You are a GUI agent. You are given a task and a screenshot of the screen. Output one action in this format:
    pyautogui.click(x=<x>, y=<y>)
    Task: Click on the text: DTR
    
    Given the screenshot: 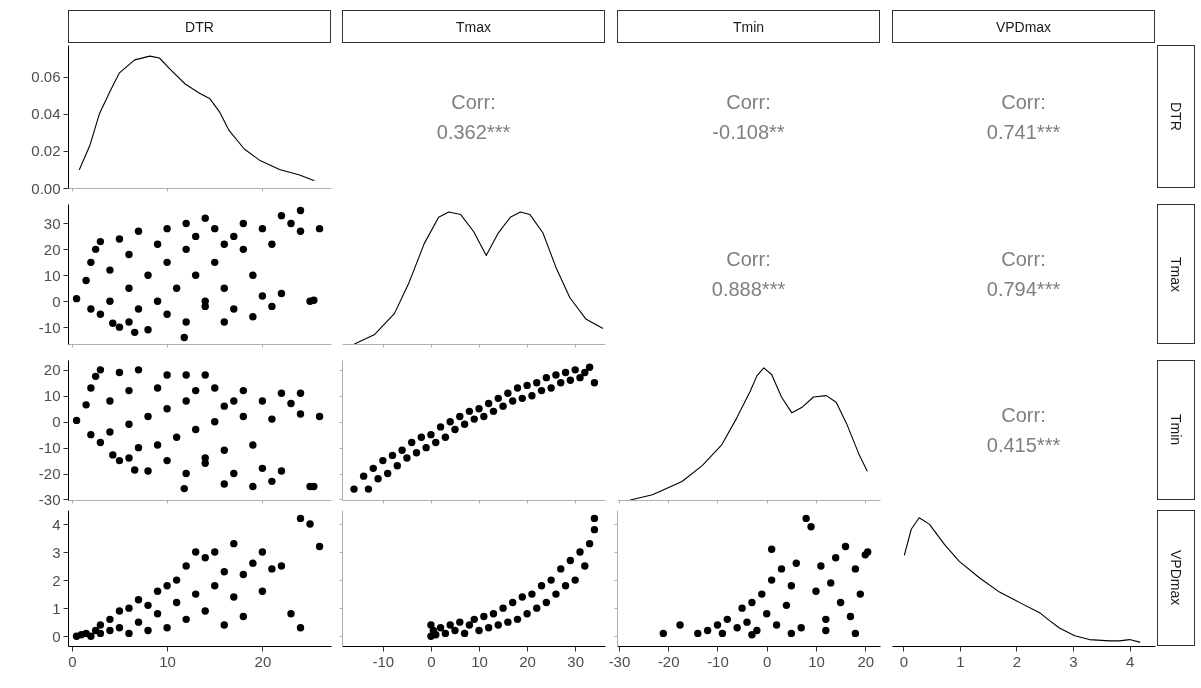 What is the action you would take?
    pyautogui.click(x=1176, y=116)
    